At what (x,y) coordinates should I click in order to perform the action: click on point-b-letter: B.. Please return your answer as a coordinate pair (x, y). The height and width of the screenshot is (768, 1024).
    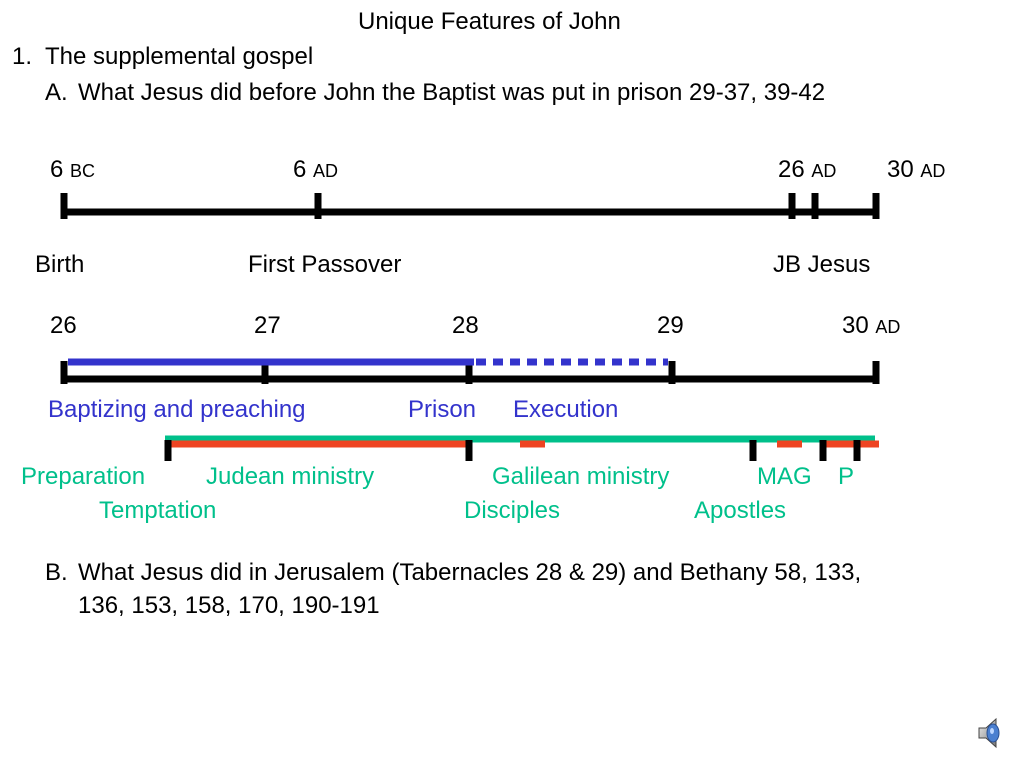
    Looking at the image, I should click on (56, 572).